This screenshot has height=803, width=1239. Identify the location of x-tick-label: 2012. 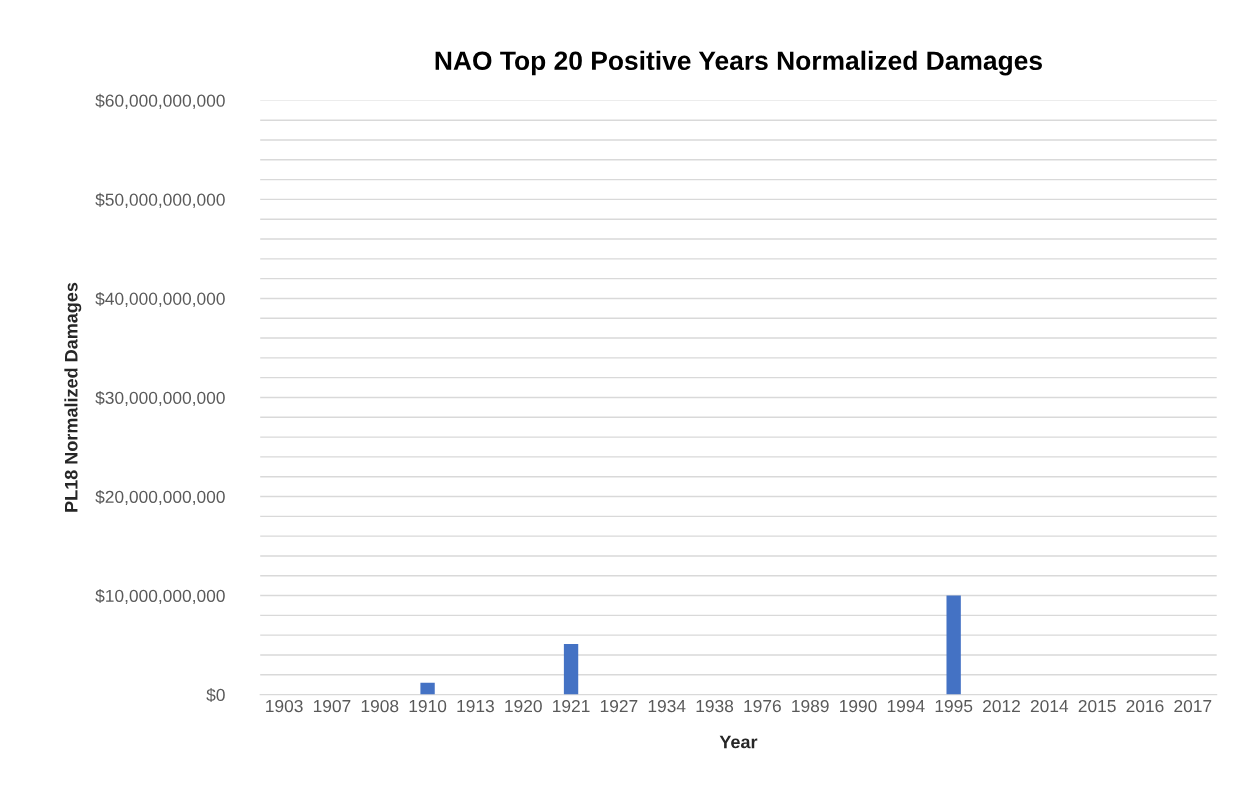
(1001, 706).